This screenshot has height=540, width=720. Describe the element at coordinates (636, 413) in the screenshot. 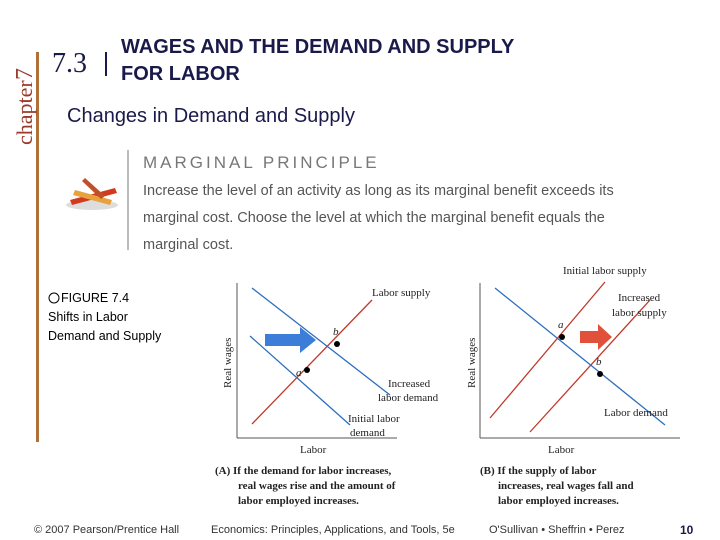

I see `curve-label: Labor demand` at that location.